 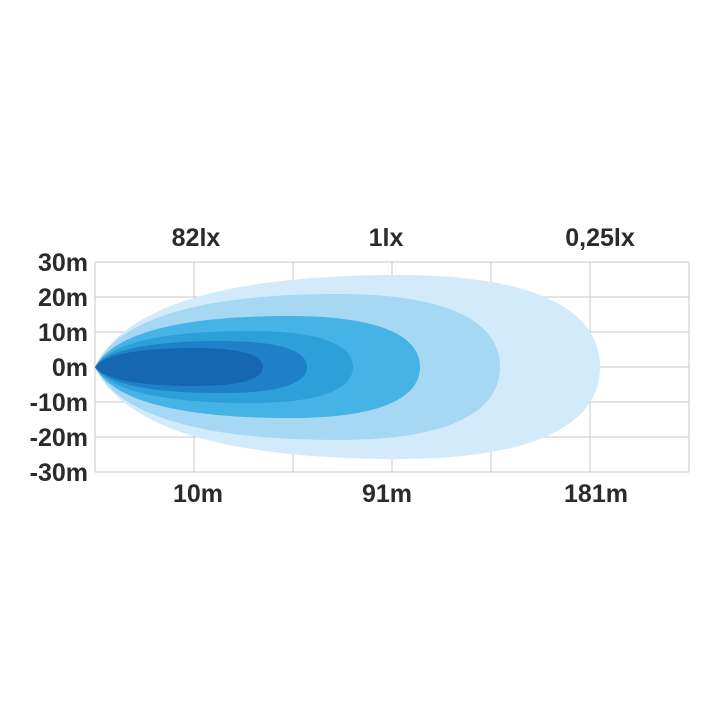 I want to click on lux-label: 82lx, so click(x=196, y=238).